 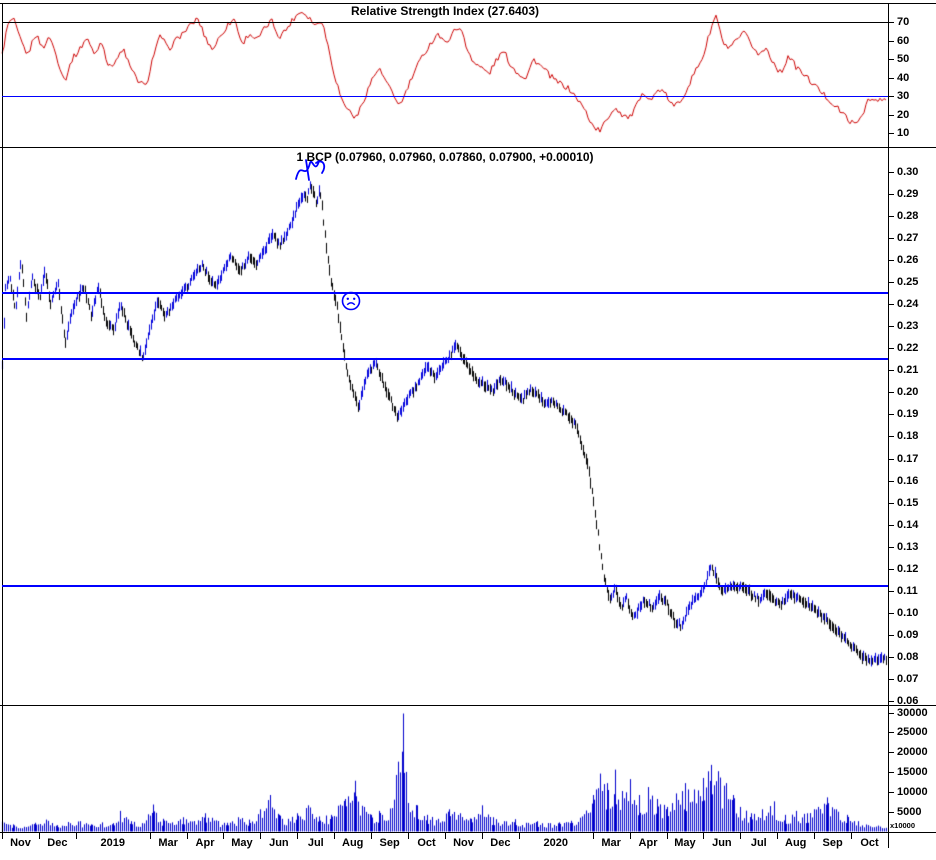 I want to click on y-axis-label: 10000, so click(x=912, y=791).